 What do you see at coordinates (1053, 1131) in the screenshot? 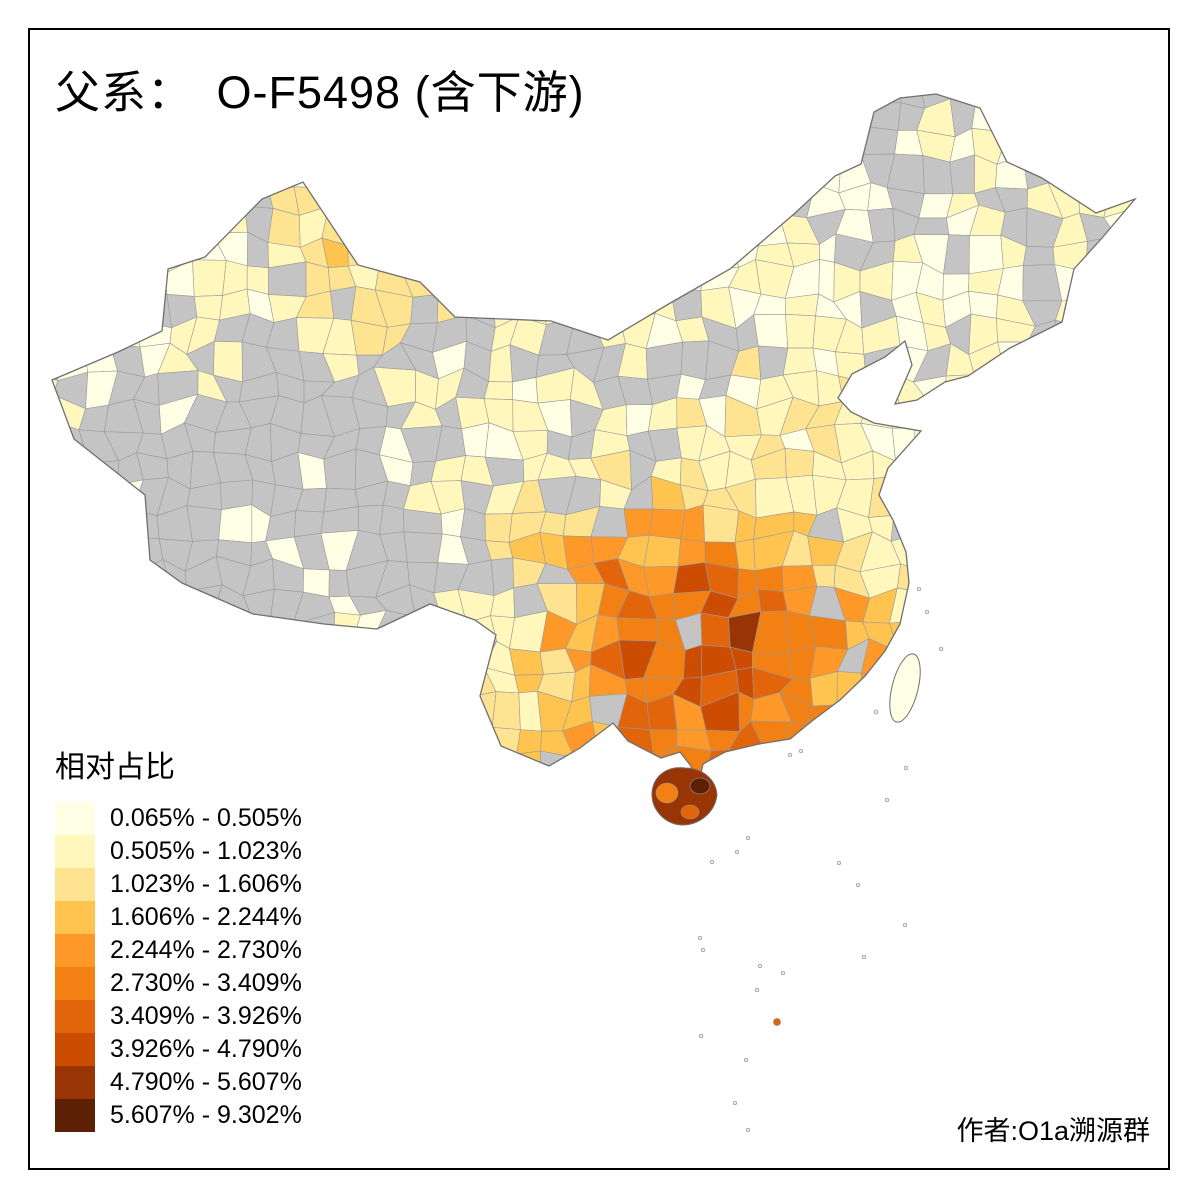
I see `author-credit: 作者:O1a溯源群` at bounding box center [1053, 1131].